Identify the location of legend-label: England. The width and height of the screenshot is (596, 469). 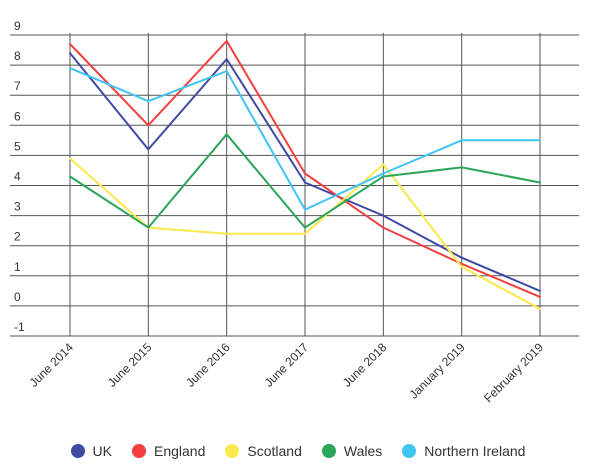
(180, 451).